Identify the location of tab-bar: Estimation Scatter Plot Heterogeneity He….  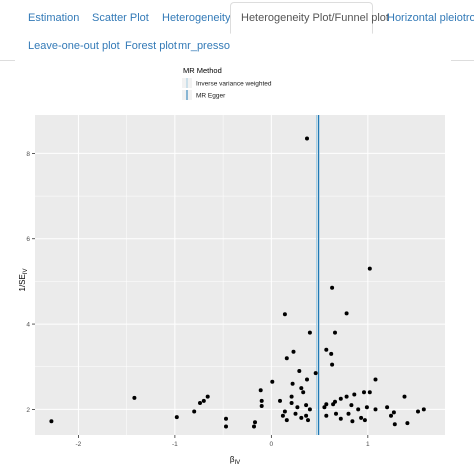
(237, 30).